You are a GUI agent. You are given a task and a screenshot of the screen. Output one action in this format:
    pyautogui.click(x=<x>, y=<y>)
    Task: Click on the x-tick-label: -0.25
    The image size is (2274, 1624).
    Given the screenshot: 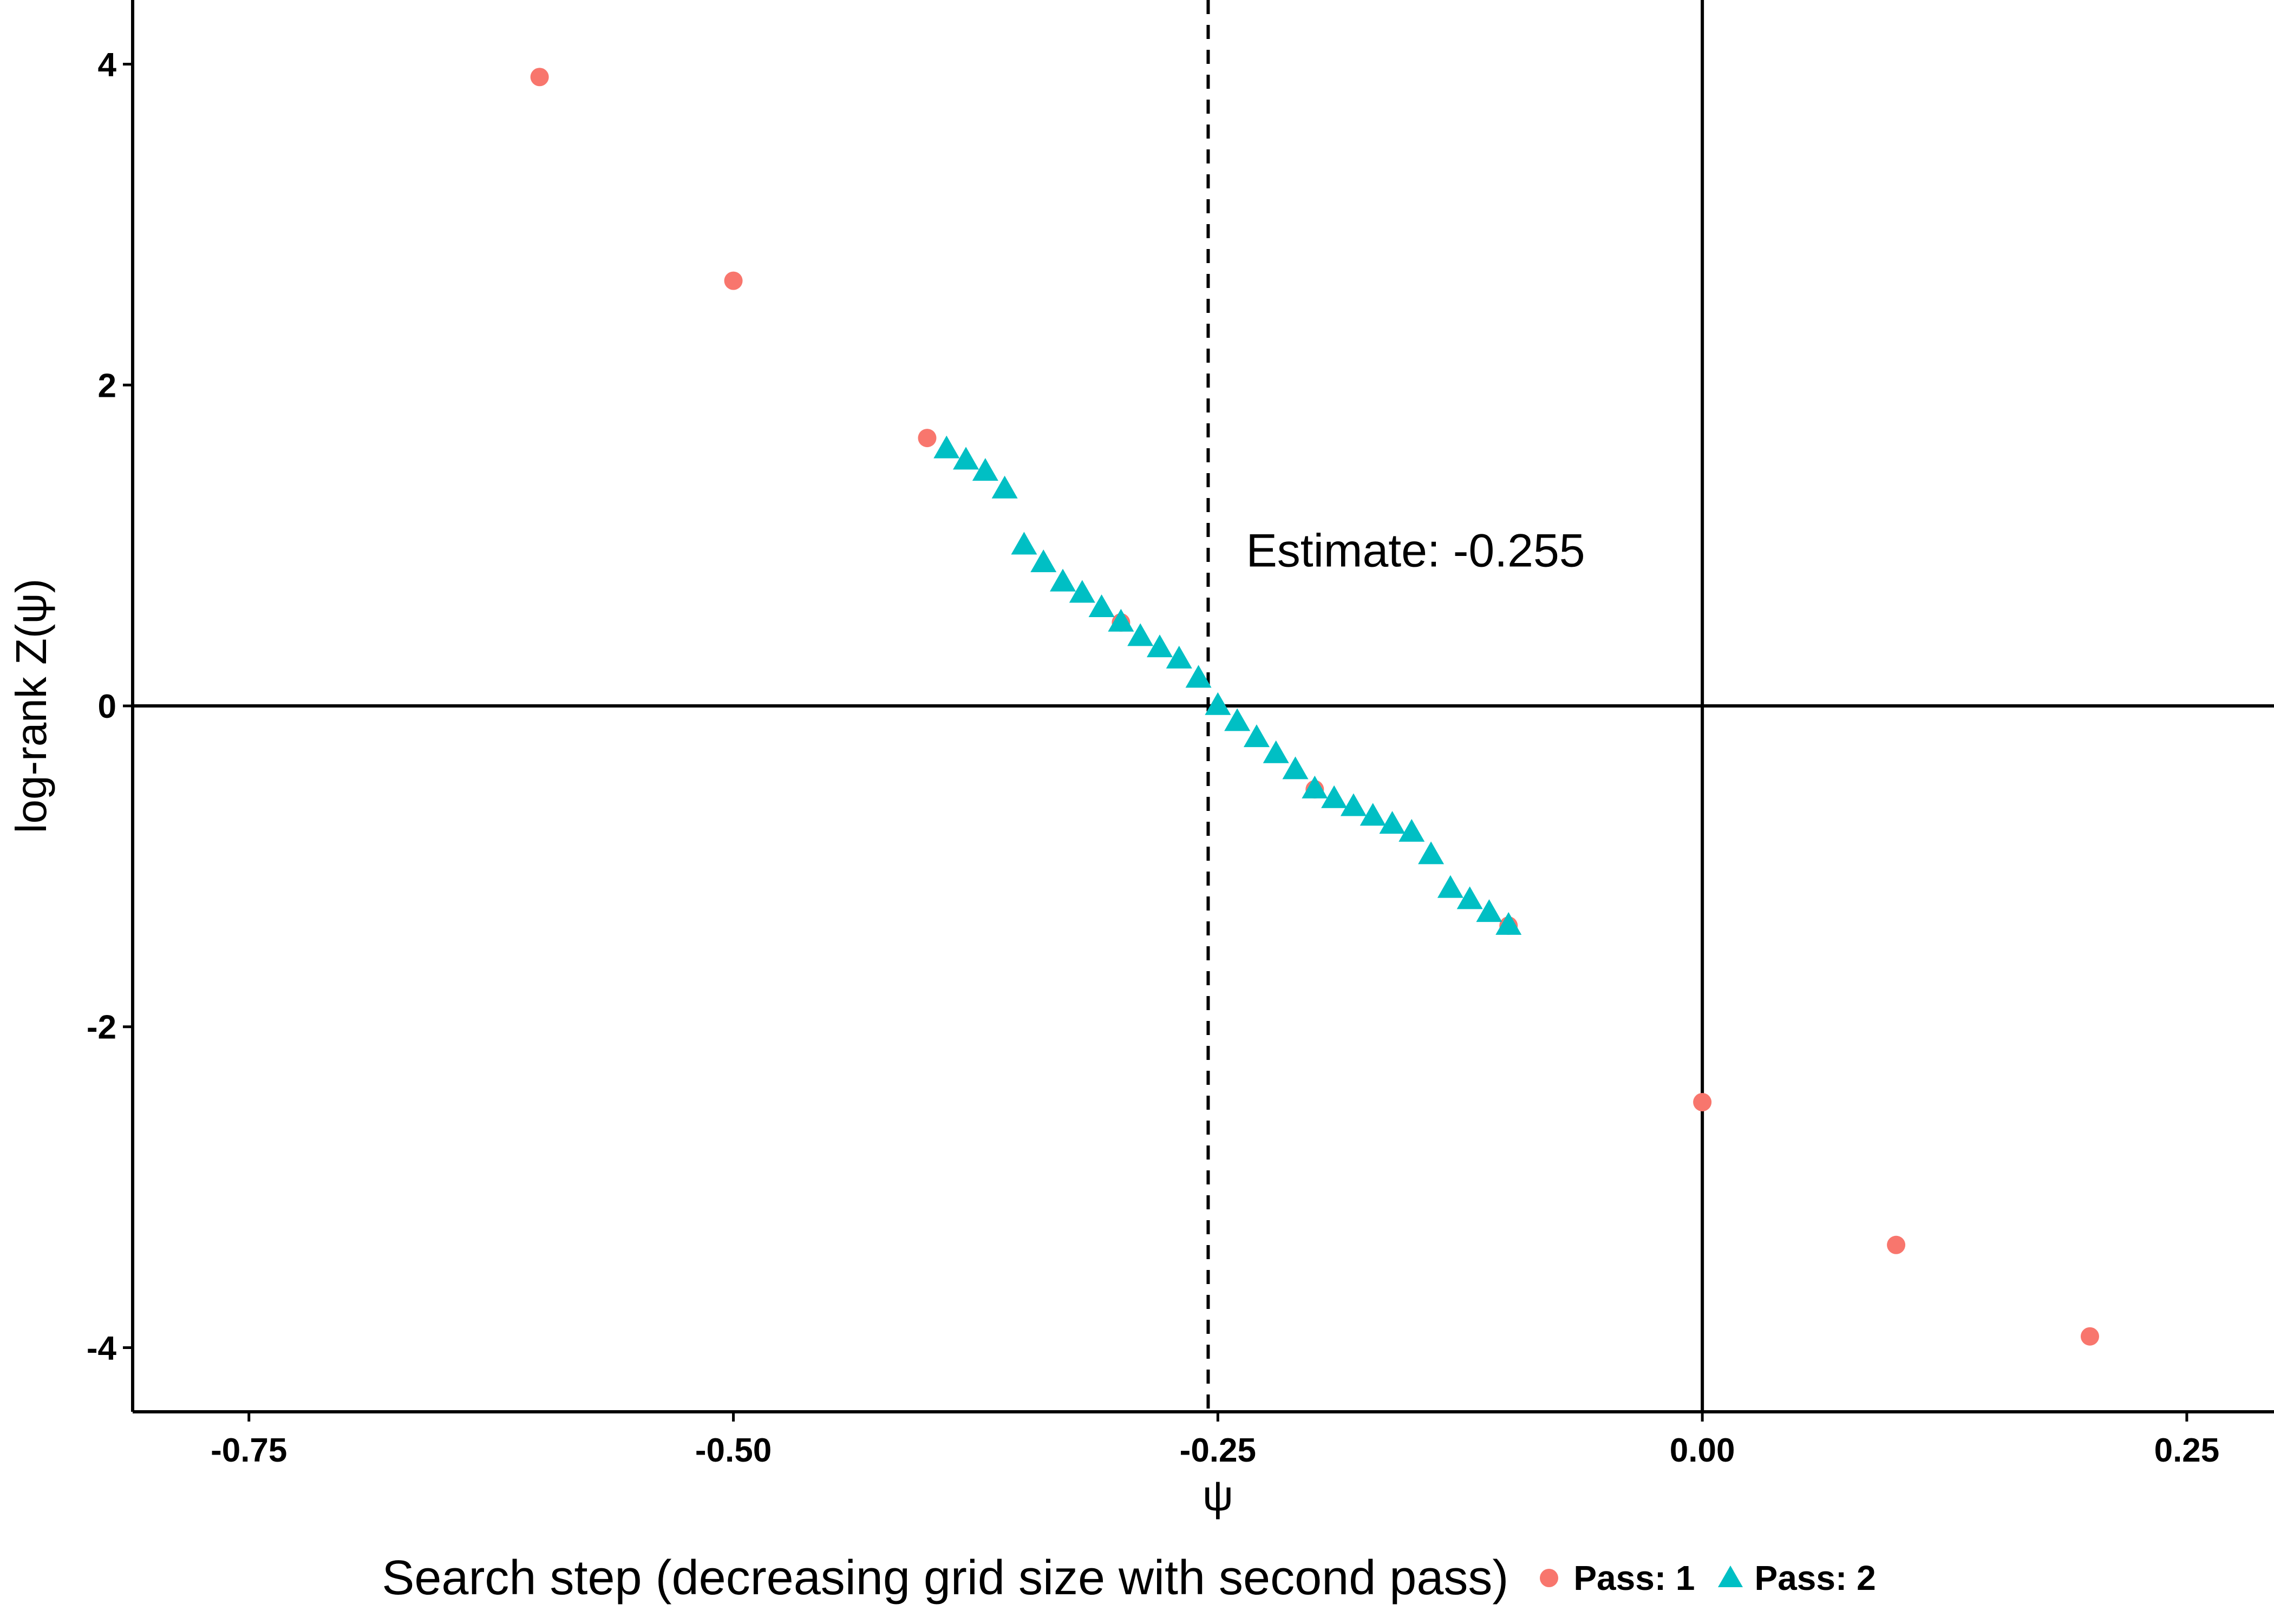 What is the action you would take?
    pyautogui.click(x=1218, y=1451)
    